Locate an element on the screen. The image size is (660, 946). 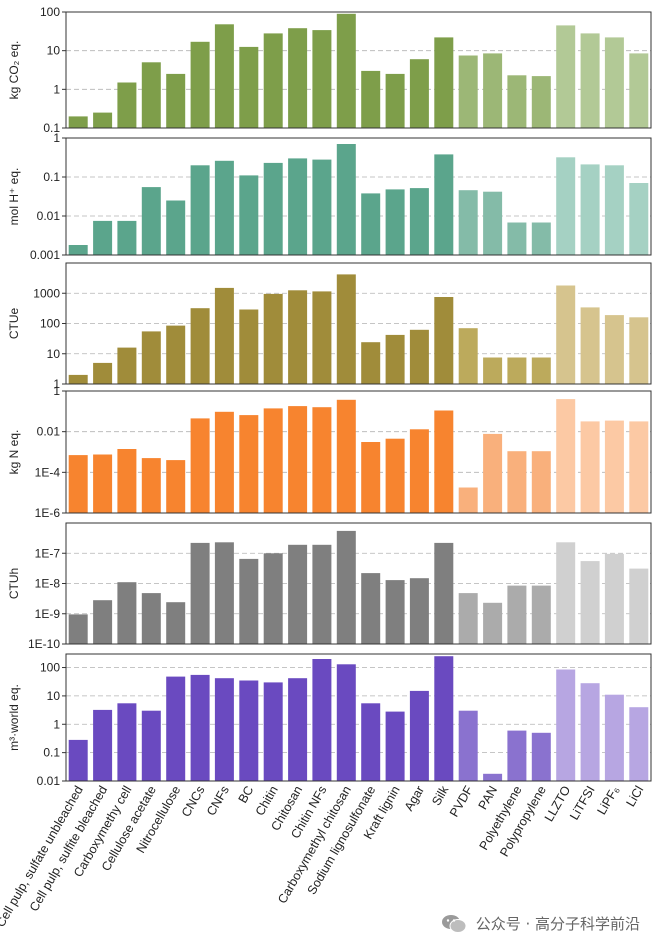
y-axis-label: kg N eq. is located at coordinates (14, 452).